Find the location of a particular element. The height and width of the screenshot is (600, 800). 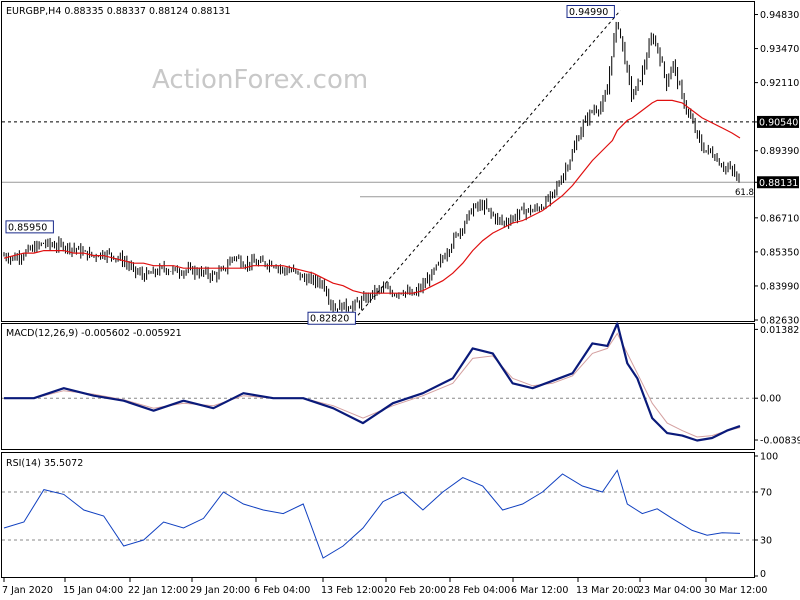

annotation-low-feb: 0.82820 is located at coordinates (331, 318).